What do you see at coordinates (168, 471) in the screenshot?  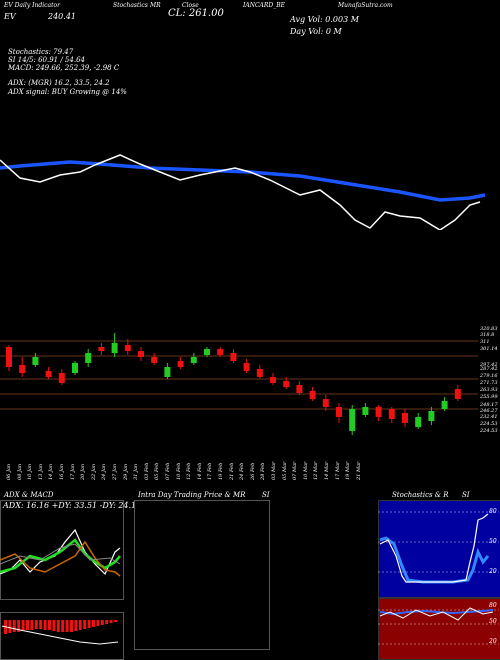 I see `date-axis-label: 07 Feb` at bounding box center [168, 471].